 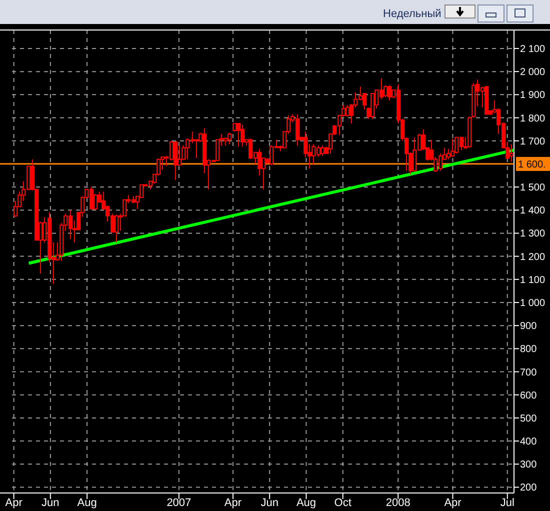 What do you see at coordinates (533, 280) in the screenshot?
I see `y-tick-label: 1 100` at bounding box center [533, 280].